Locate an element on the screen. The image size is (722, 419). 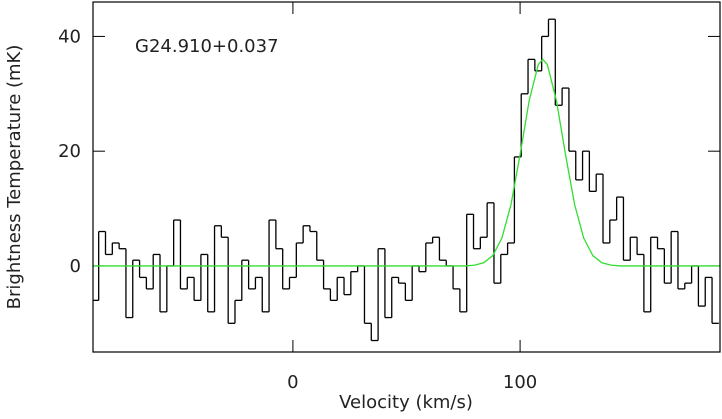
y-axis-label: Brightness Temperature (mK) is located at coordinates (14, 177).